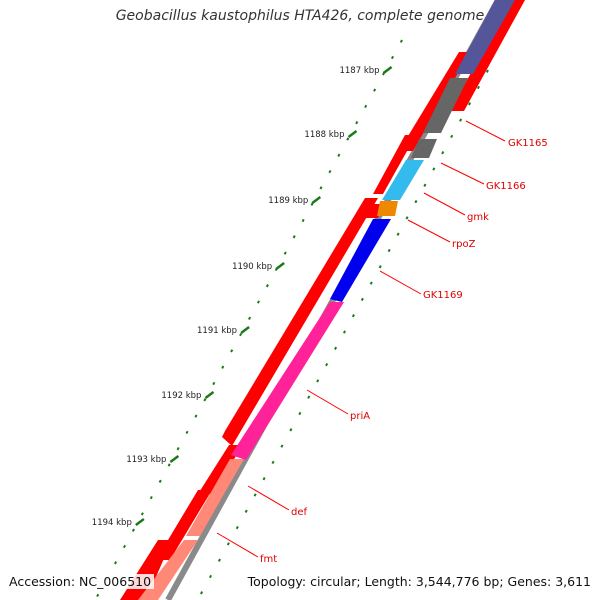 The width and height of the screenshot is (600, 600). I want to click on gene-label-GK1169: GK1169, so click(443, 295).